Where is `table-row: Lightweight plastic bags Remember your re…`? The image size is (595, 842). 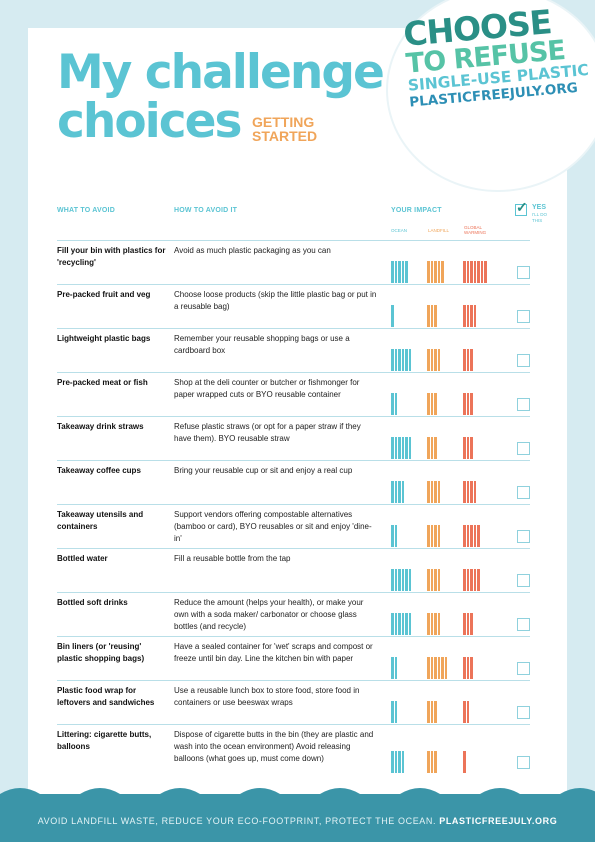
table-row: Lightweight plastic bags Remember your re… is located at coordinates (293, 350).